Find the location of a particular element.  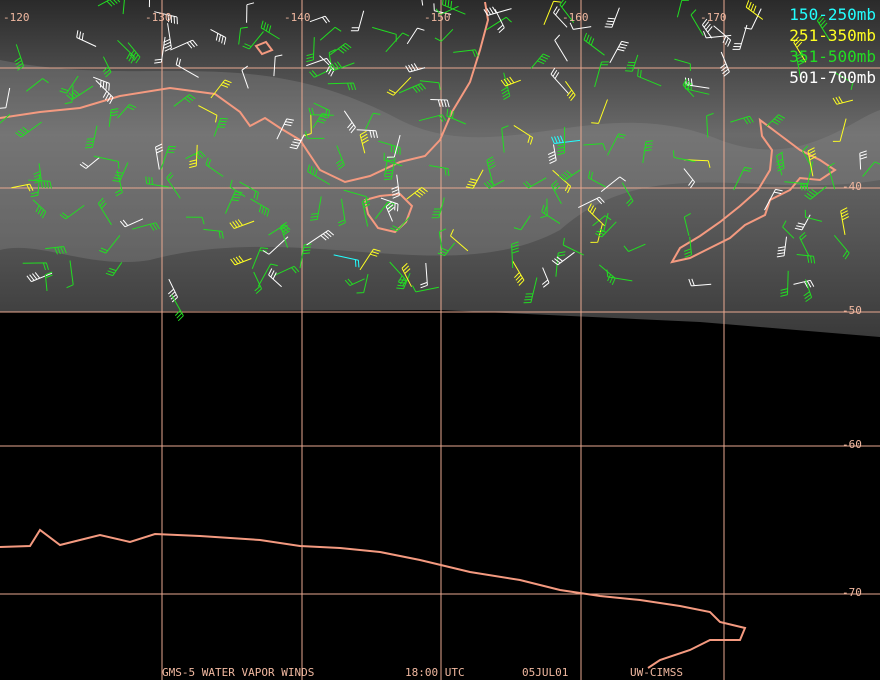

footer-text: 18:00 UTC is located at coordinates (435, 672).